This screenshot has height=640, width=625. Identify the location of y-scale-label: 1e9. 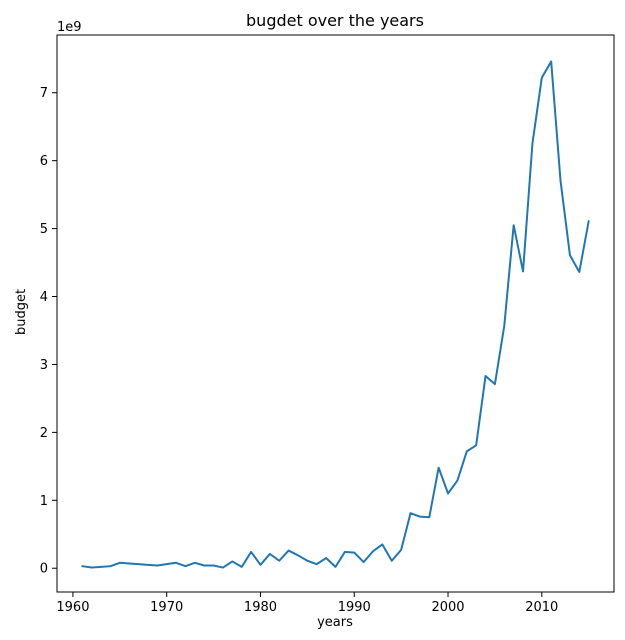
(69, 27).